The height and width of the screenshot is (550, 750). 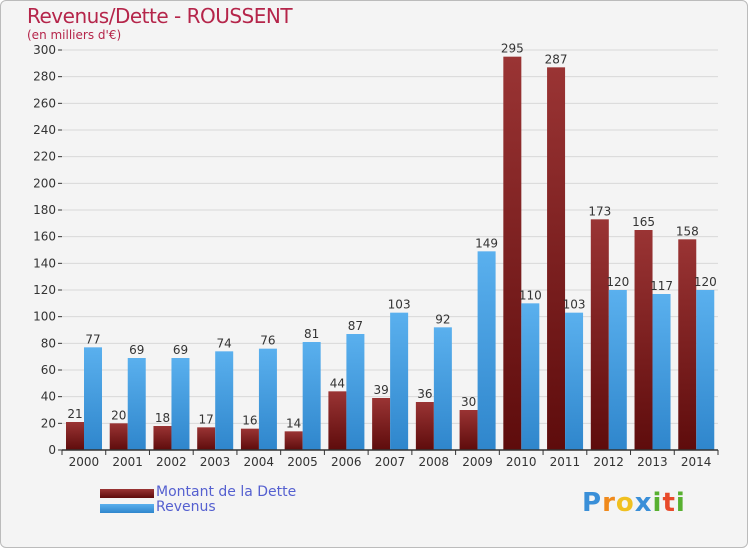 I want to click on y-tick-label: 100, so click(x=44, y=317).